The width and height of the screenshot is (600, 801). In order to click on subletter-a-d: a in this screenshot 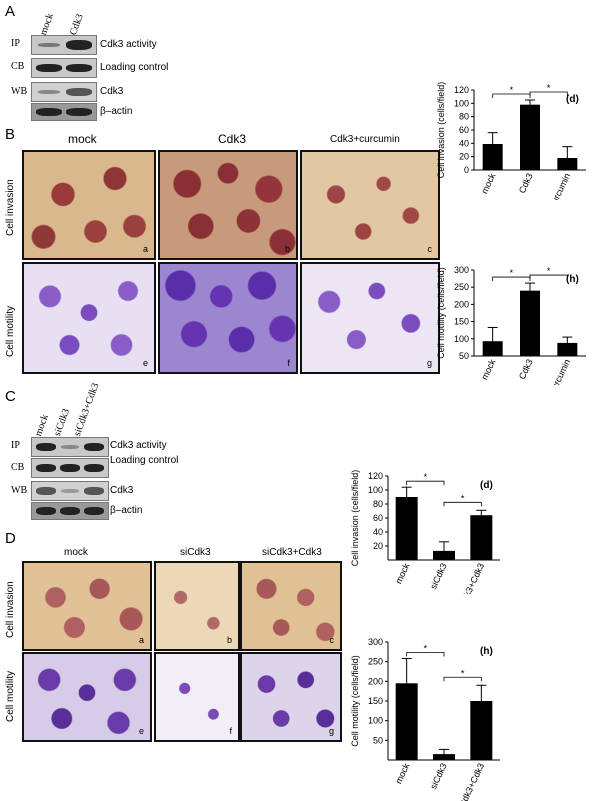, I will do `click(141, 640)`.